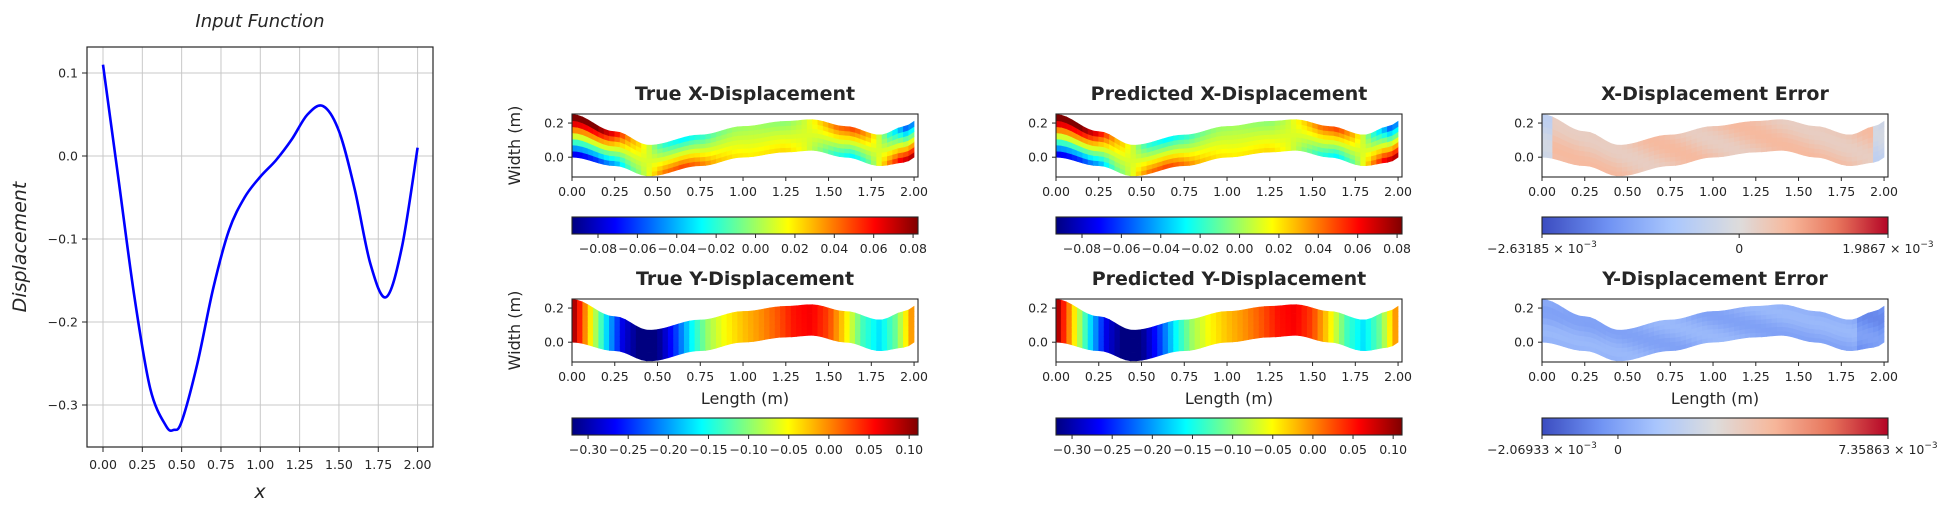 The image size is (1945, 513). What do you see at coordinates (300, 464) in the screenshot?
I see `x-tick-label: 1.25` at bounding box center [300, 464].